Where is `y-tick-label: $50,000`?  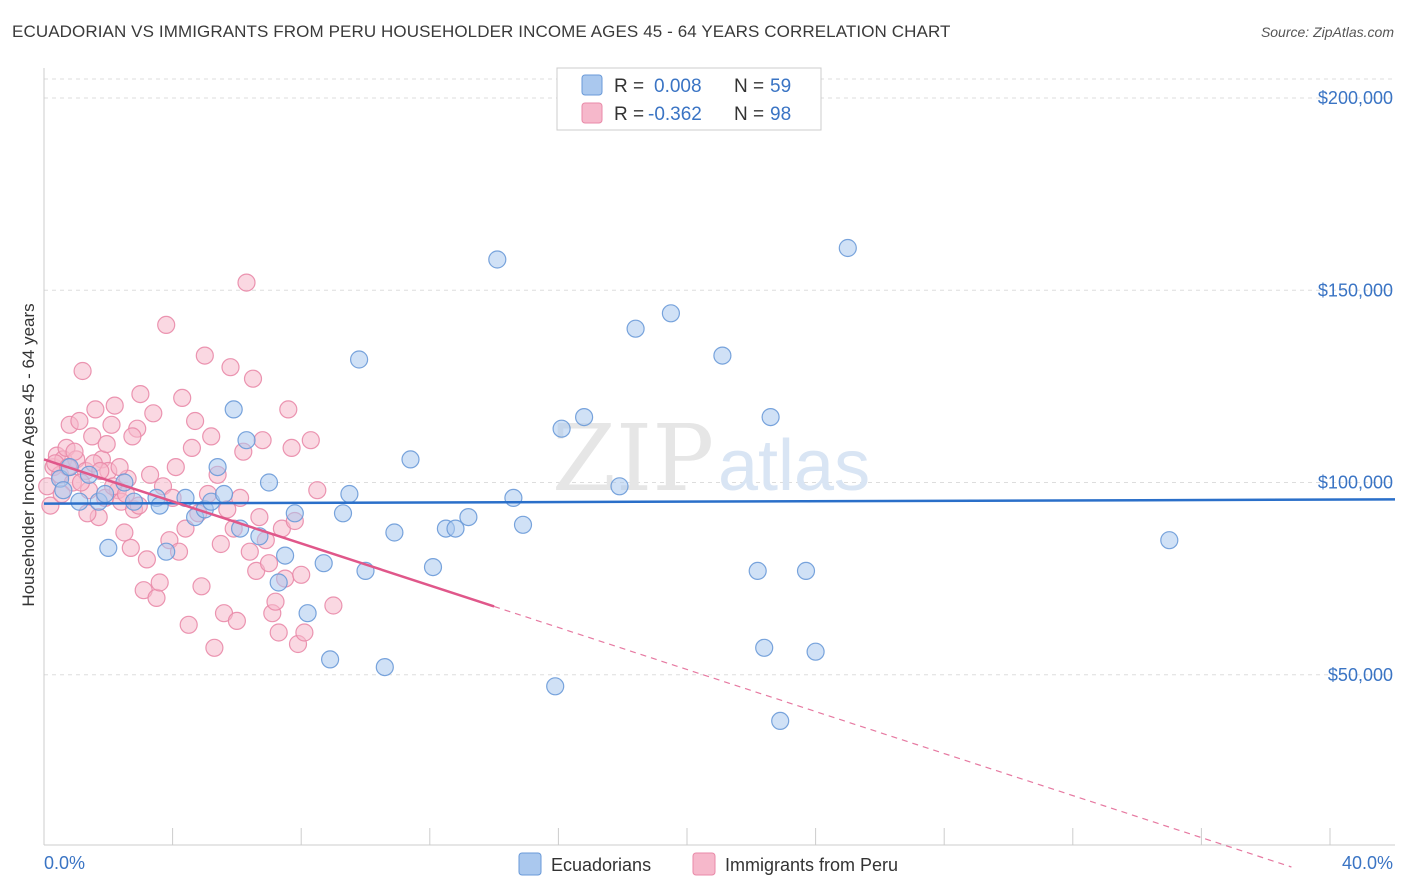
y-tick-label: $50,000 is located at coordinates (1360, 675).